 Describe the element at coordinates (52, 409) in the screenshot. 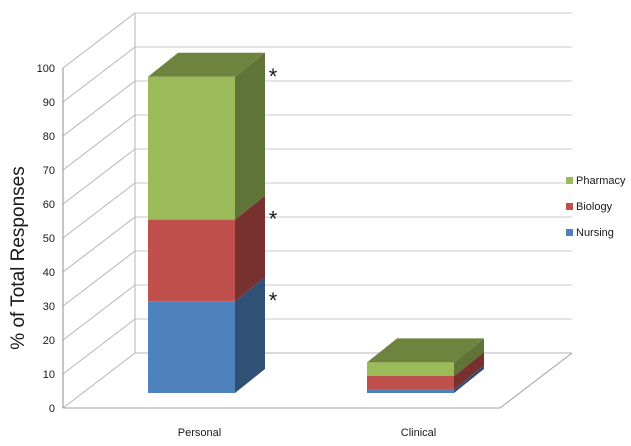

I see `y-tick-label: 0` at that location.